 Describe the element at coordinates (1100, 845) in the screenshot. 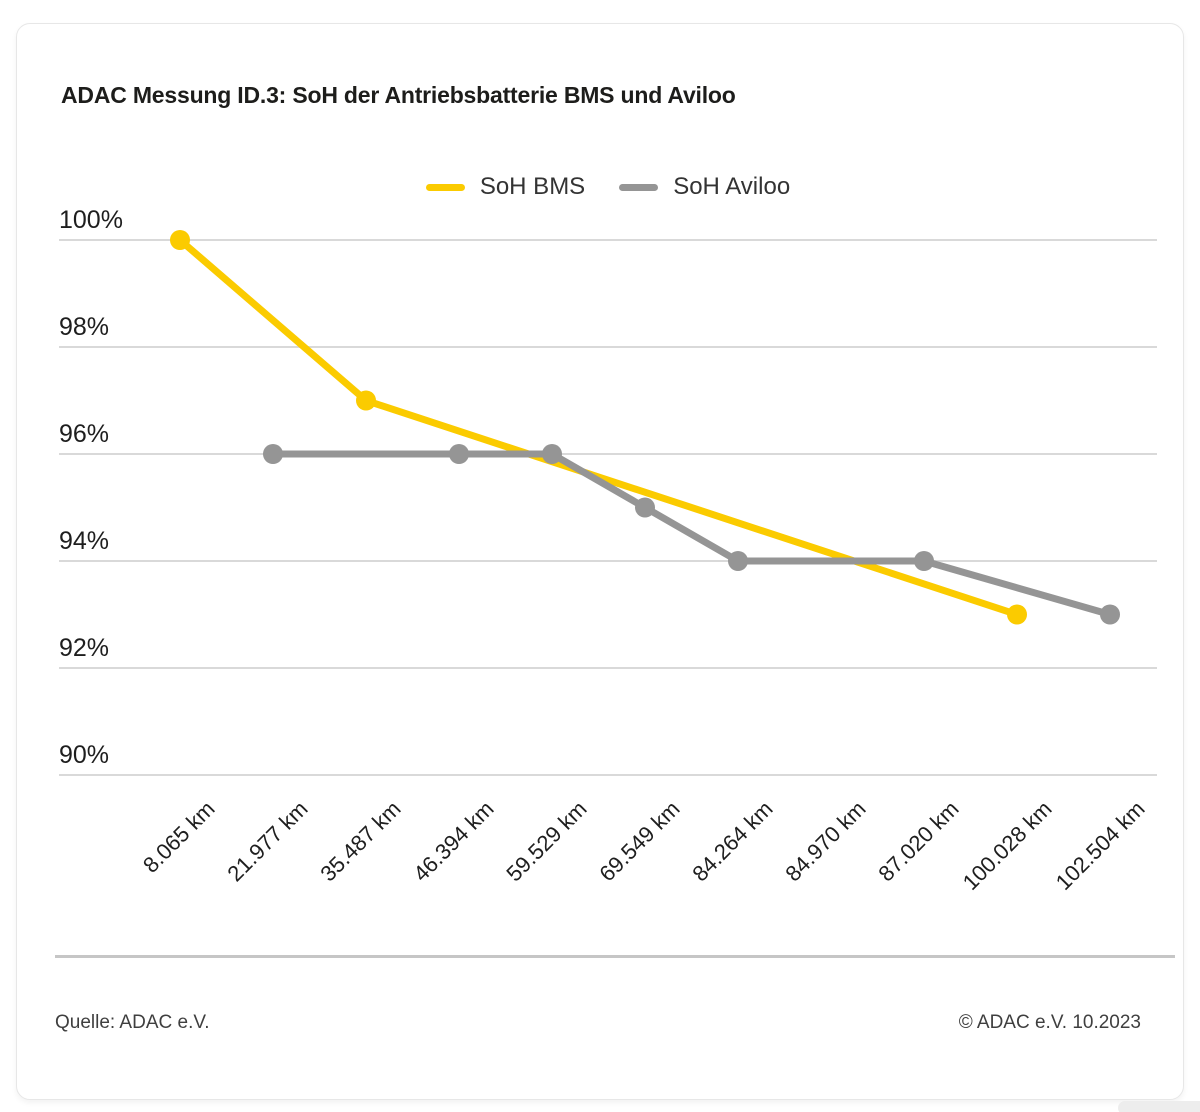

I see `x-axis-tick-label: 102.504 km` at that location.